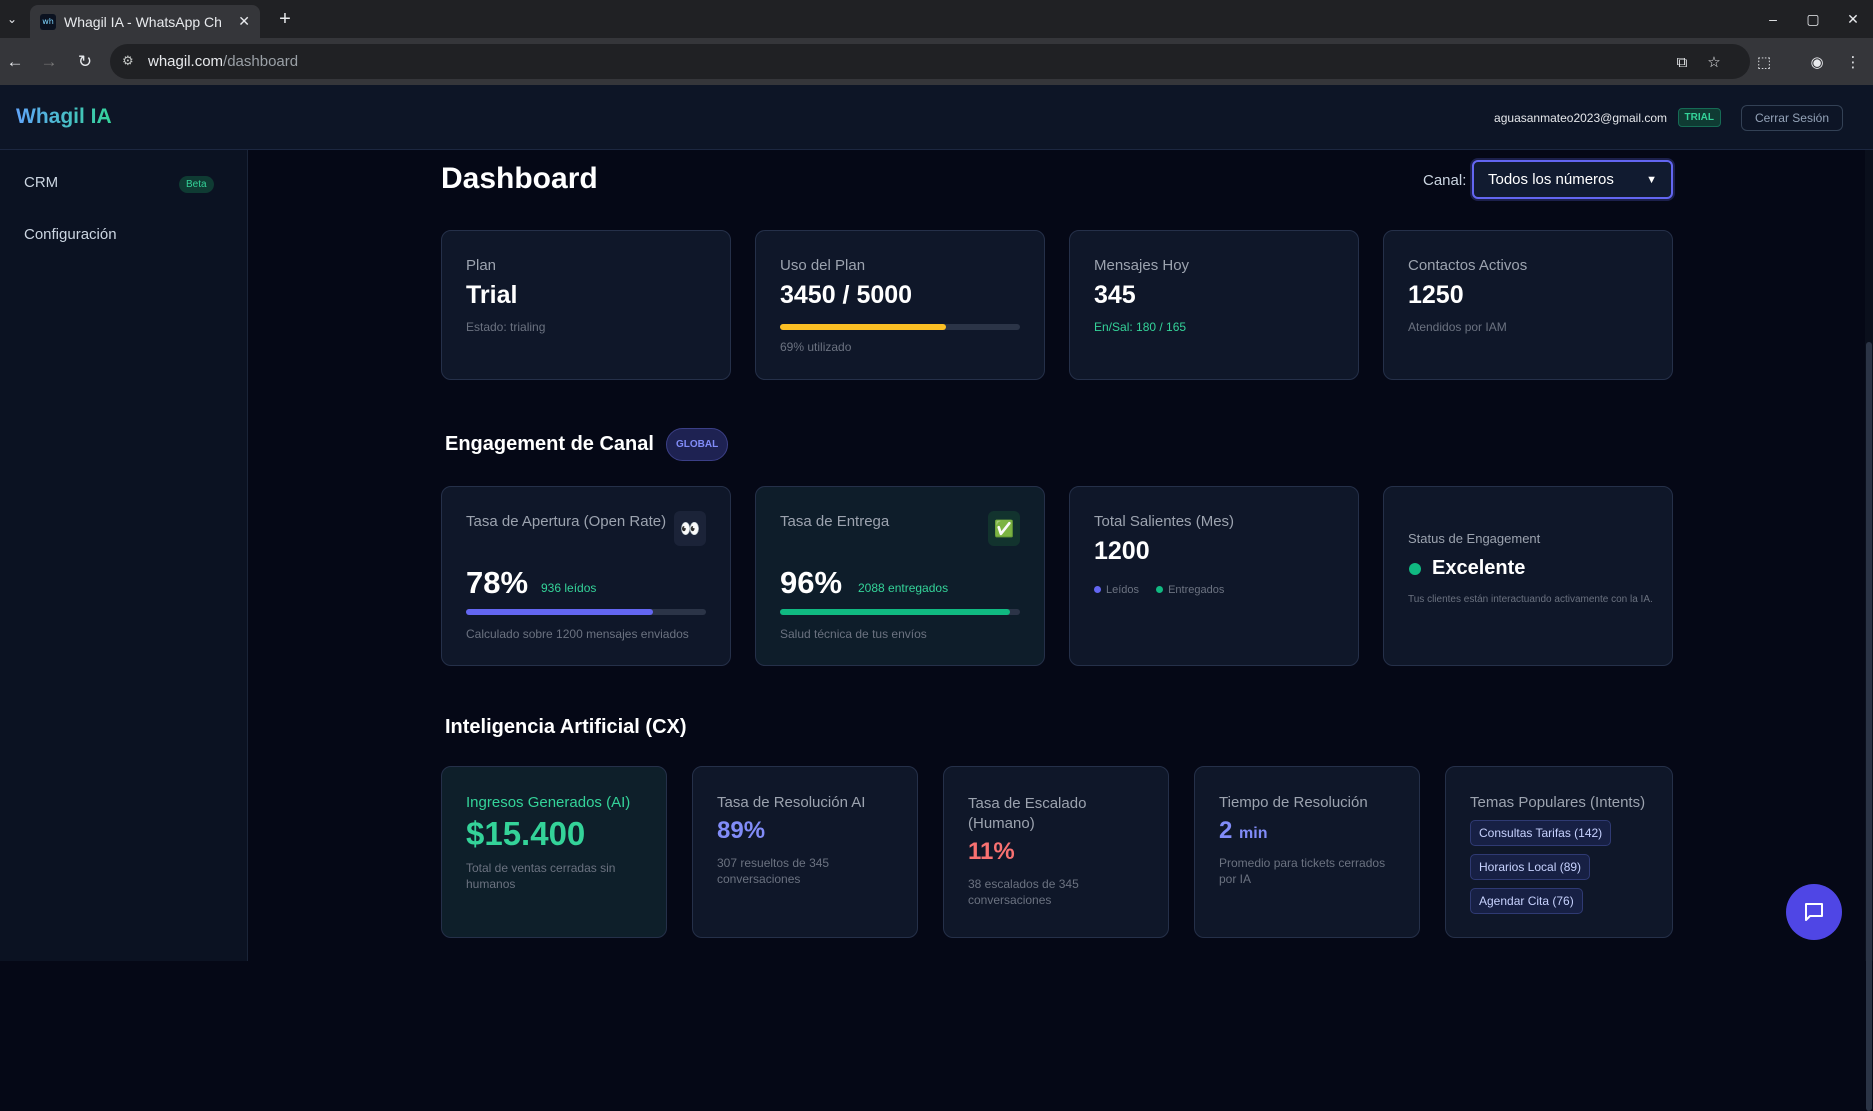 Image resolution: width=1873 pixels, height=1111 pixels. What do you see at coordinates (560, 612) in the screenshot?
I see `open-rate-fill` at bounding box center [560, 612].